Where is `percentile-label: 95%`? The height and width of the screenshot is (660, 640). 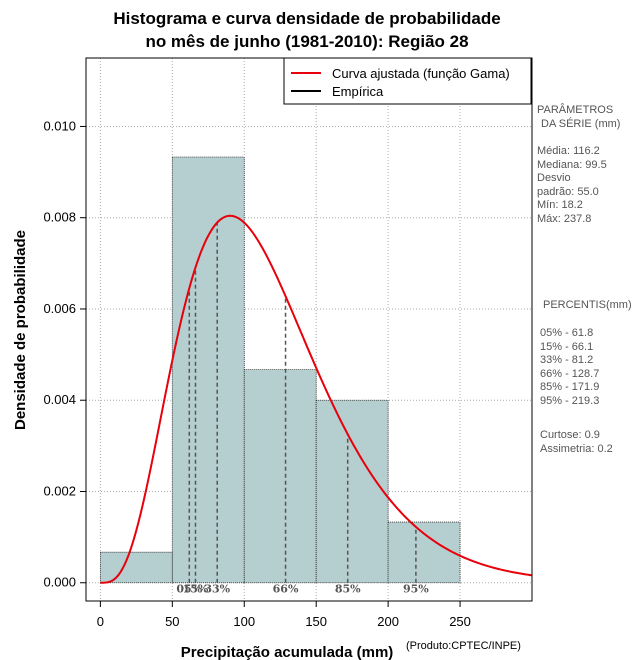
percentile-label: 95% is located at coordinates (416, 589).